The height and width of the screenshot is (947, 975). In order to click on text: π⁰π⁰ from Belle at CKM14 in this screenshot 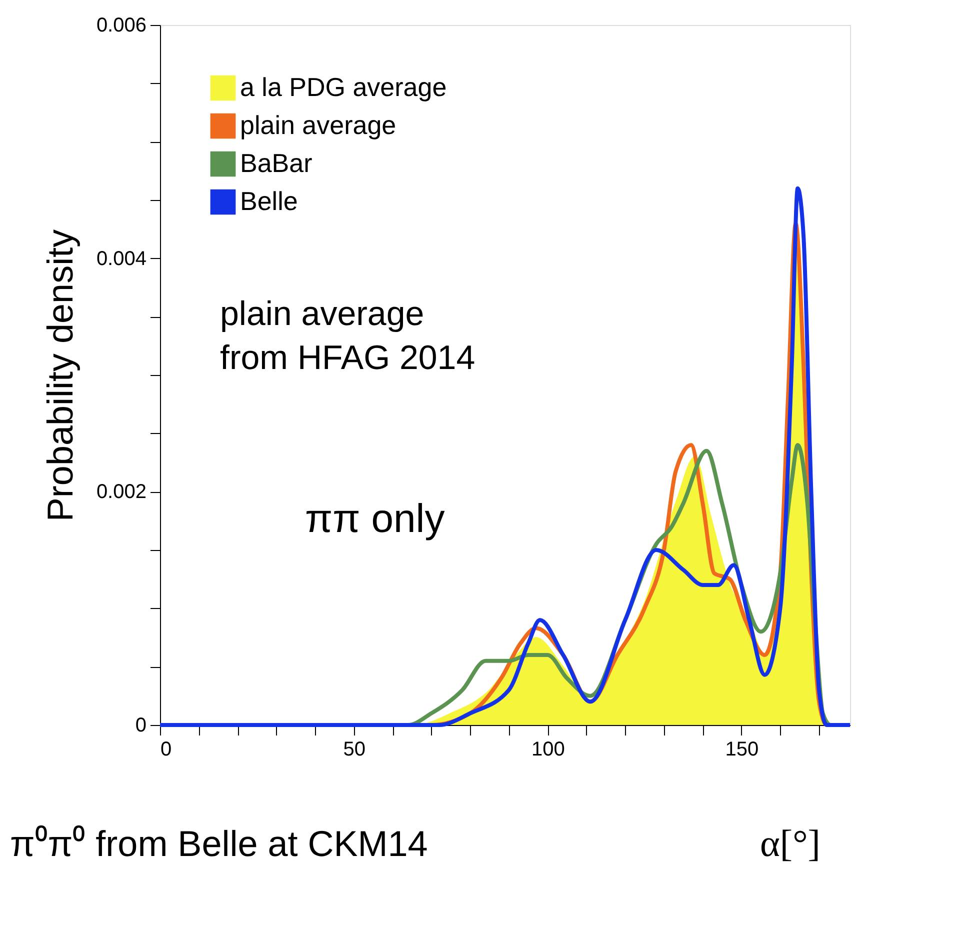, I will do `click(219, 843)`.